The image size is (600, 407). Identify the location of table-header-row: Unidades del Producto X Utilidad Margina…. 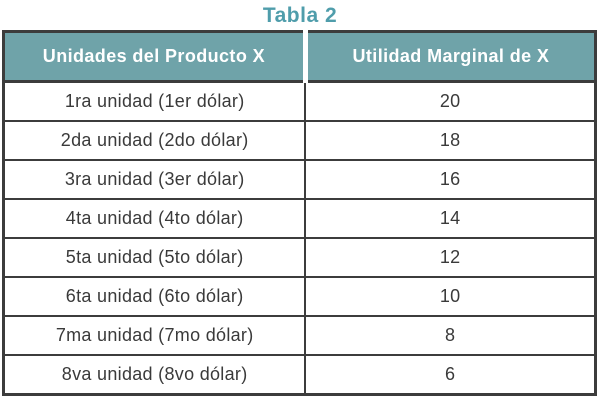
(299, 57).